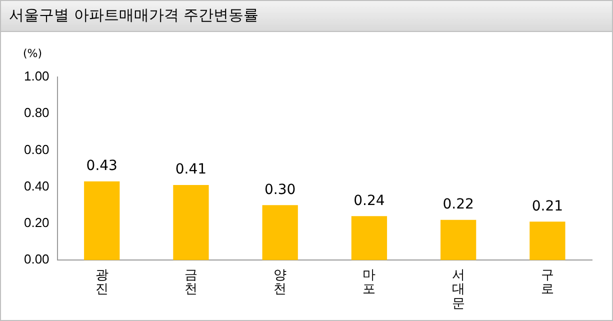  What do you see at coordinates (458, 204) in the screenshot?
I see `data-label: 0.22` at bounding box center [458, 204].